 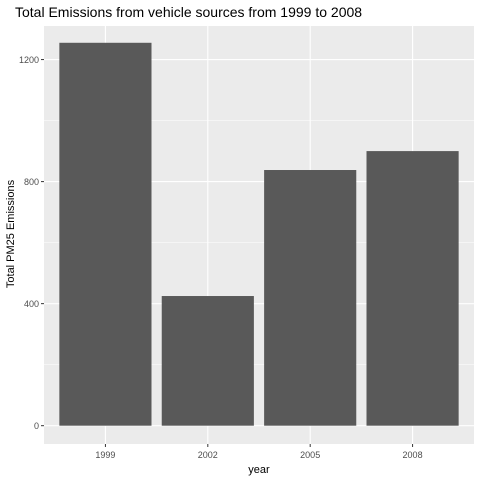 What do you see at coordinates (208, 455) in the screenshot?
I see `x-tick-label: 2002` at bounding box center [208, 455].